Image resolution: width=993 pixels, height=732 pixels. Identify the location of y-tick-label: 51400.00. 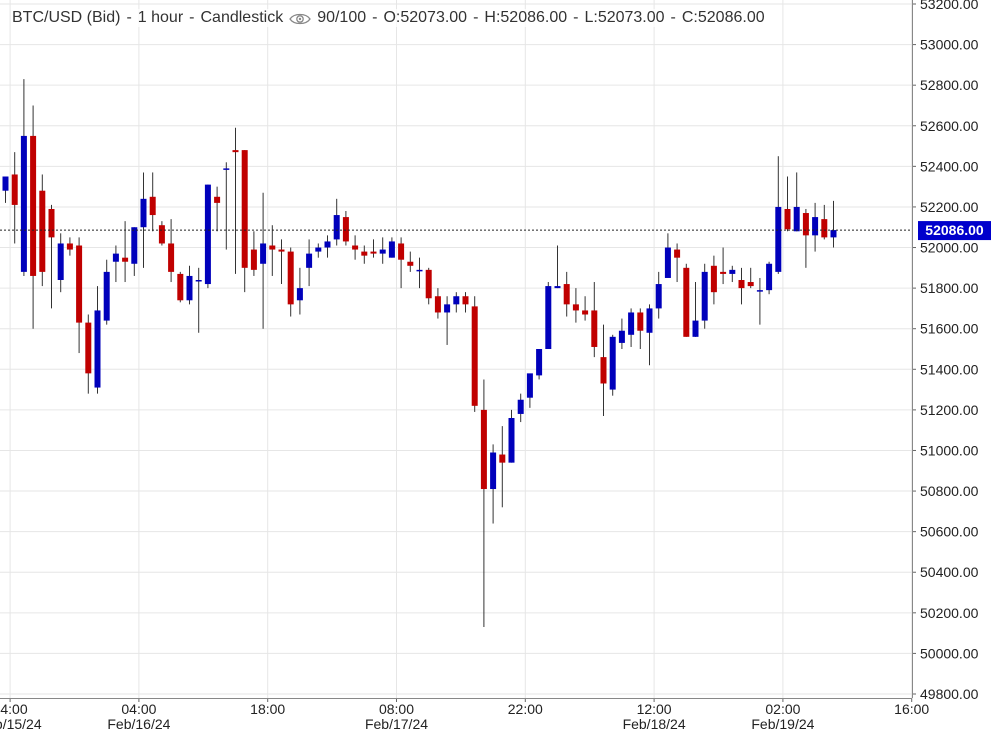
(949, 369).